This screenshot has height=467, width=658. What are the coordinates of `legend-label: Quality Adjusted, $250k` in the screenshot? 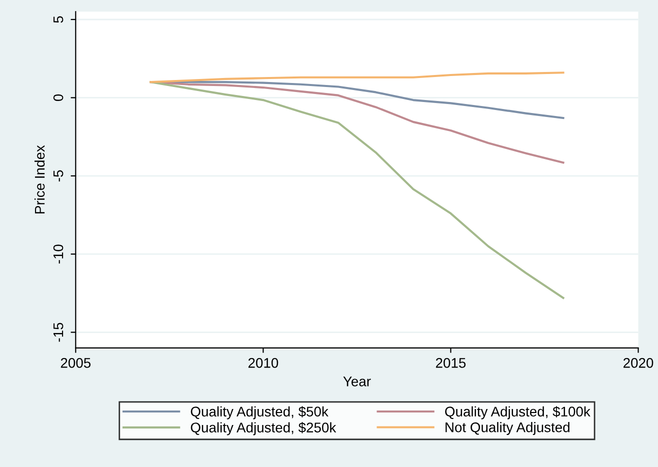 It's located at (263, 429).